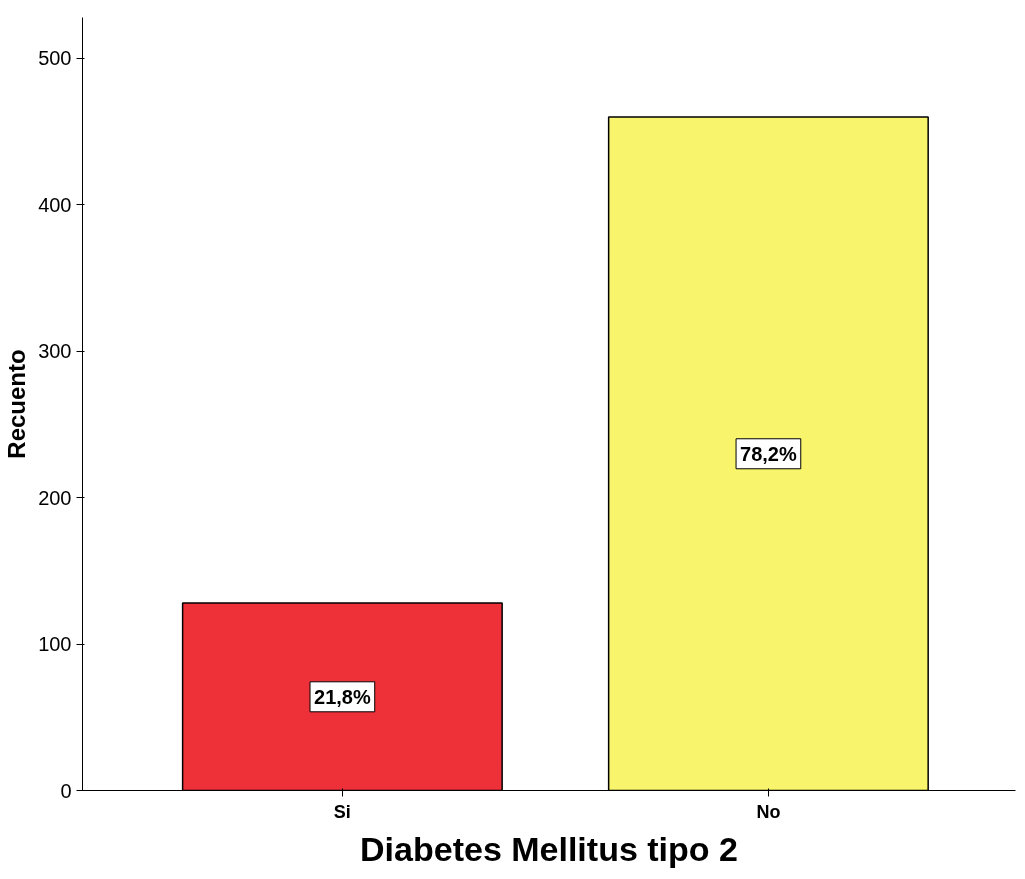 This screenshot has width=1025, height=879. I want to click on y-tick-label: 200, so click(55, 497).